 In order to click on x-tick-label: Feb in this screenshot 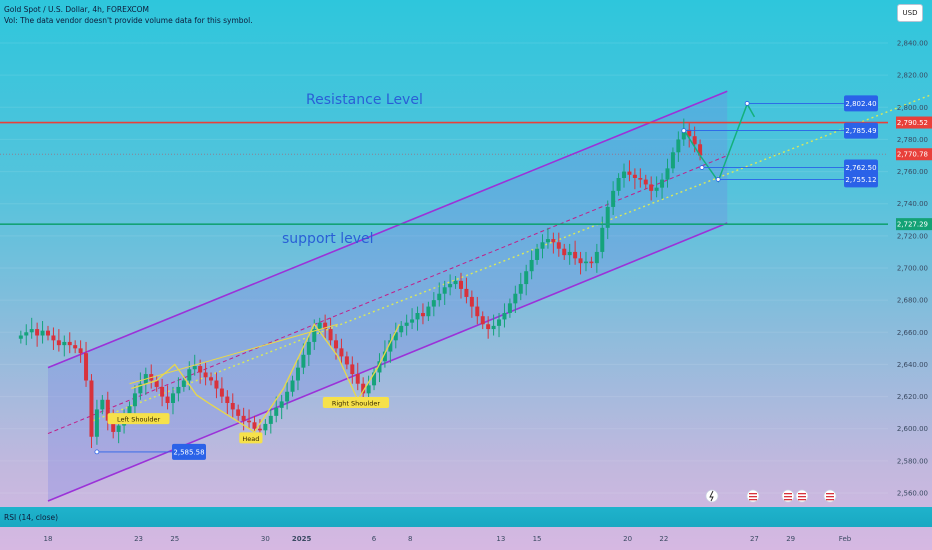, I will do `click(845, 539)`.